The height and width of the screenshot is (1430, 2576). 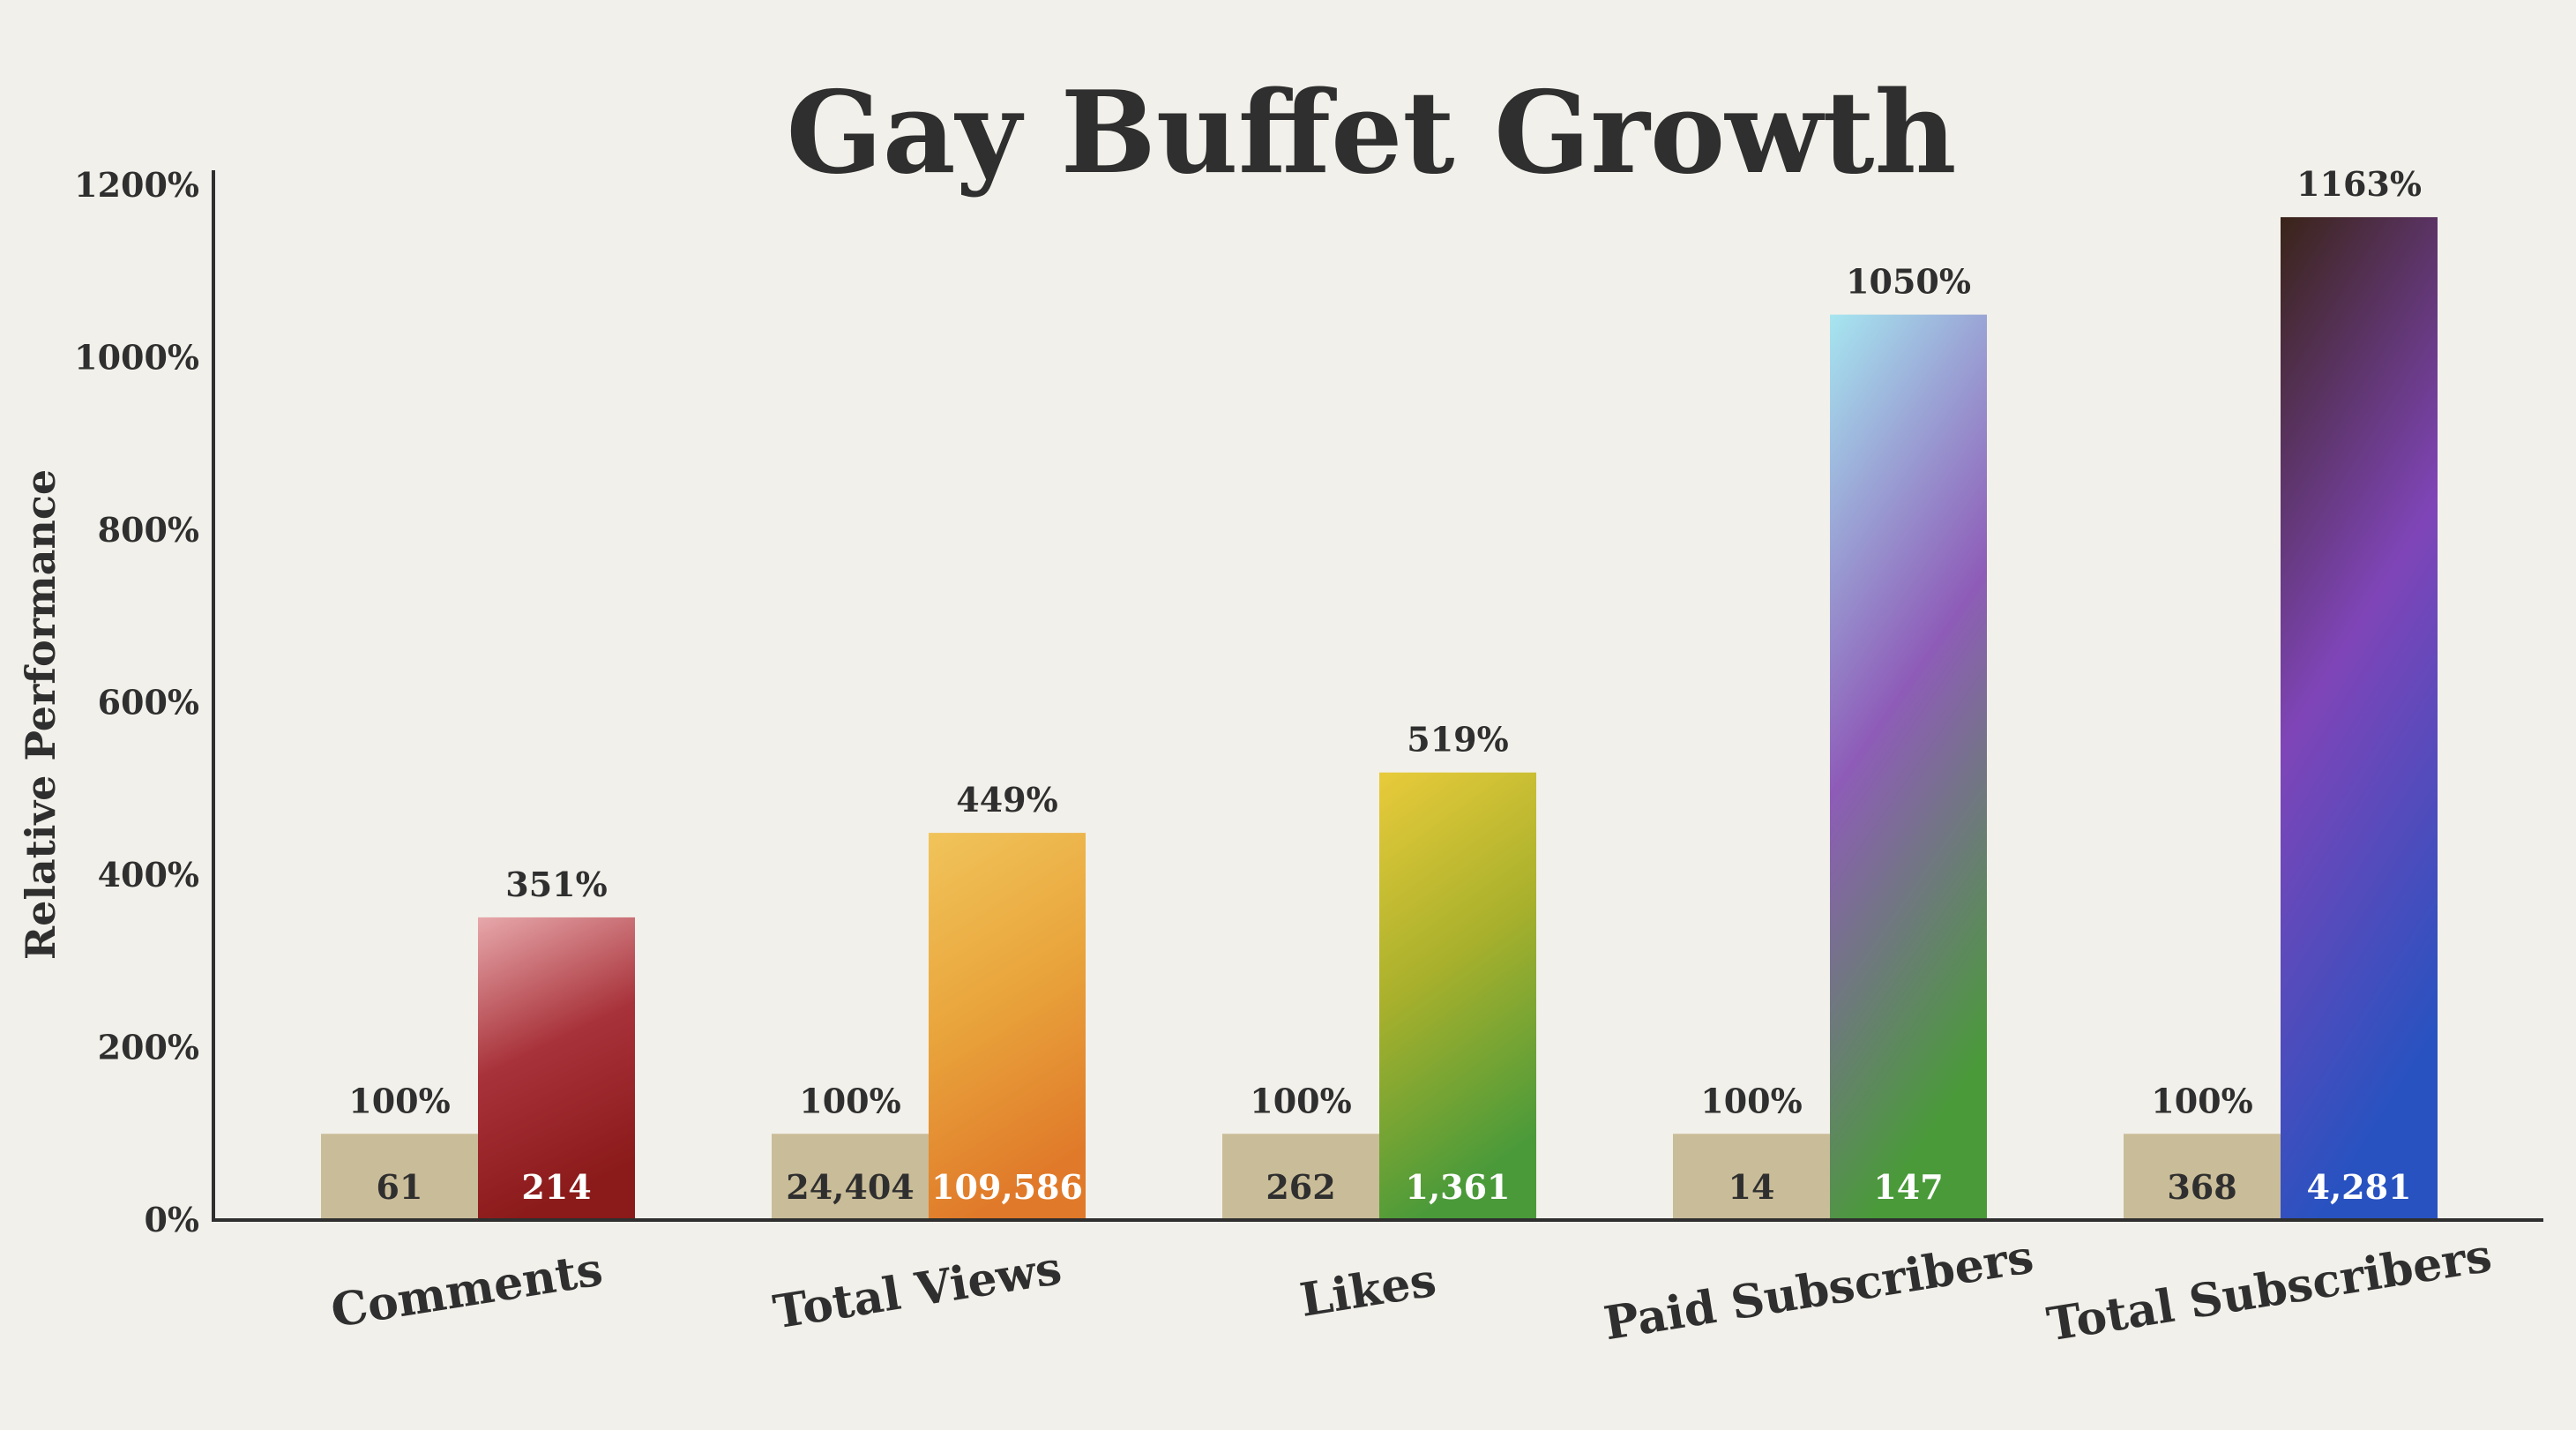 I want to click on chart-title: Gay Buffet Growth, so click(x=1371, y=133).